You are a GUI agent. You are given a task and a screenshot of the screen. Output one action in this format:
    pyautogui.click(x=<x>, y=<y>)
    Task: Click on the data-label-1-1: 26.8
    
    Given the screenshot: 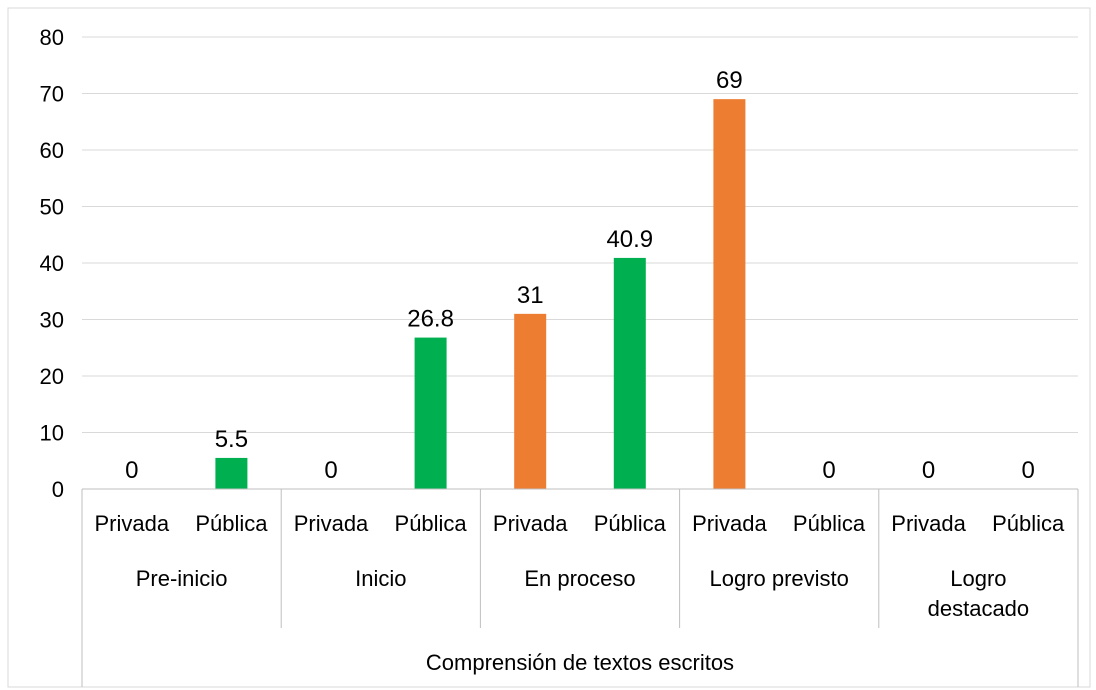 What is the action you would take?
    pyautogui.click(x=430, y=319)
    